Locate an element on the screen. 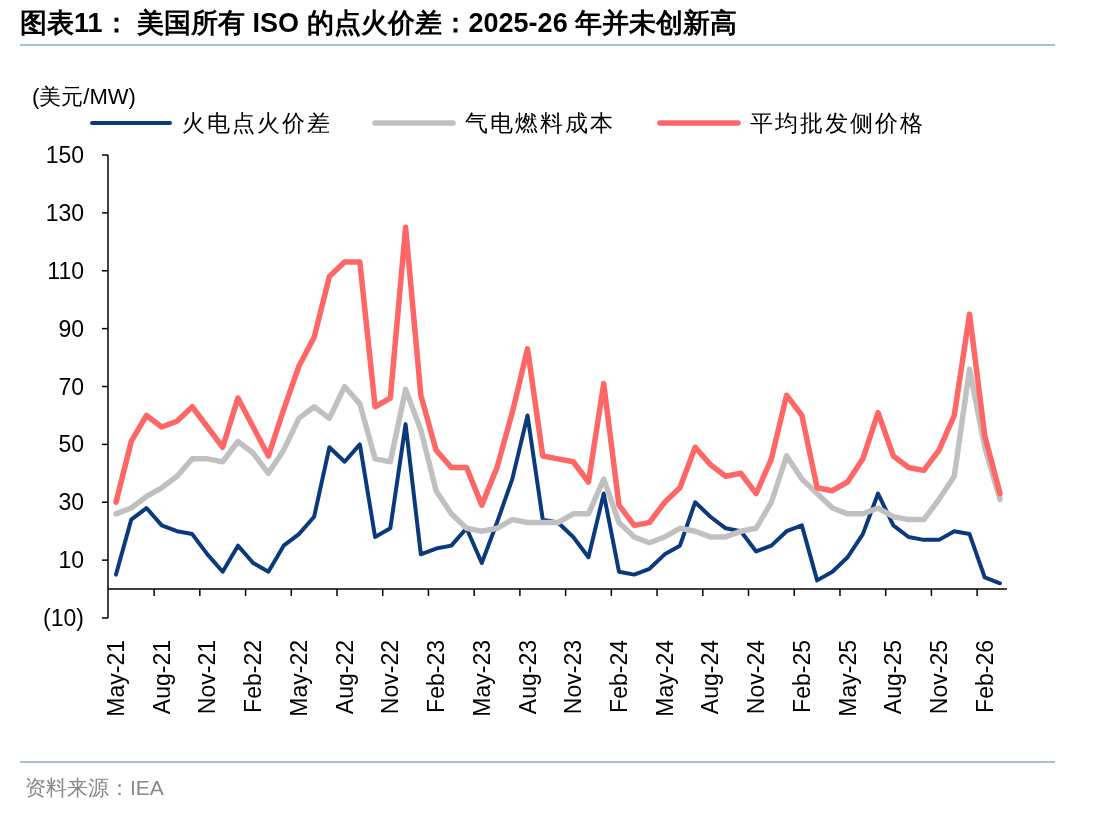 Image resolution: width=1112 pixels, height=816 pixels. legend-label: 平均批发侧价格 is located at coordinates (837, 123).